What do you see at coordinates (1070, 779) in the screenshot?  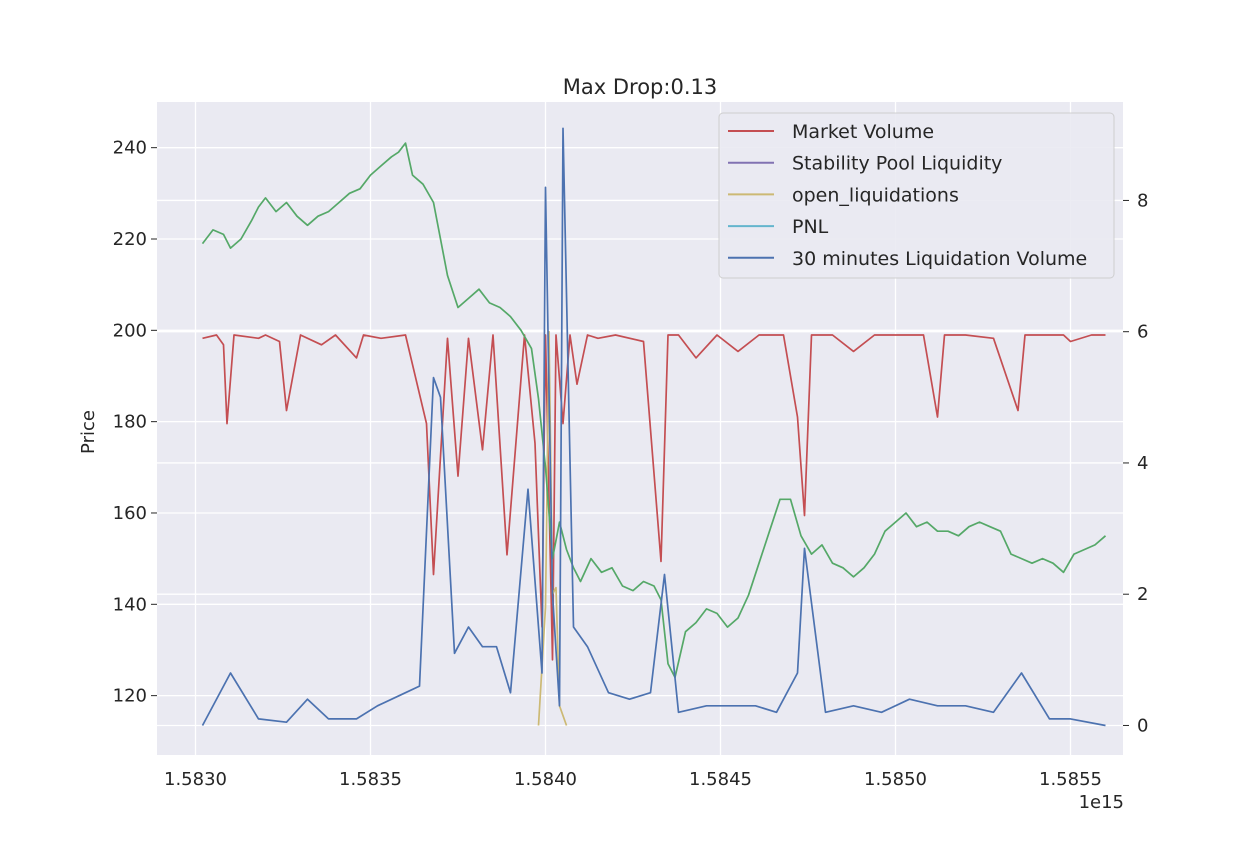 I see `x-tick-label: 1.5855` at bounding box center [1070, 779].